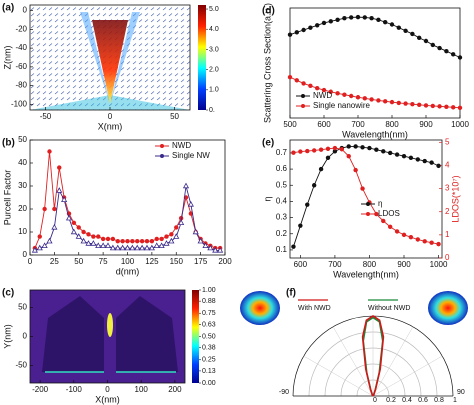 The image size is (474, 405). What do you see at coordinates (21, 365) in the screenshot?
I see `y-tick-label: -50` at bounding box center [21, 365].